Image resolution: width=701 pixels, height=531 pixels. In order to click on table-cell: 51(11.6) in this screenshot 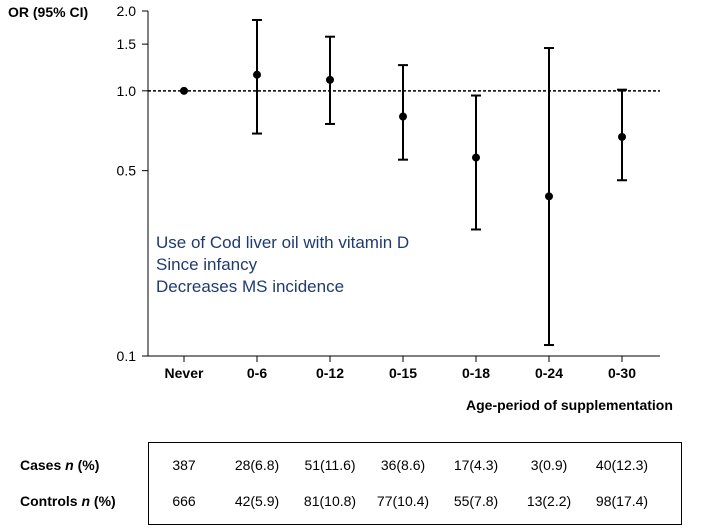, I will do `click(330, 465)`.